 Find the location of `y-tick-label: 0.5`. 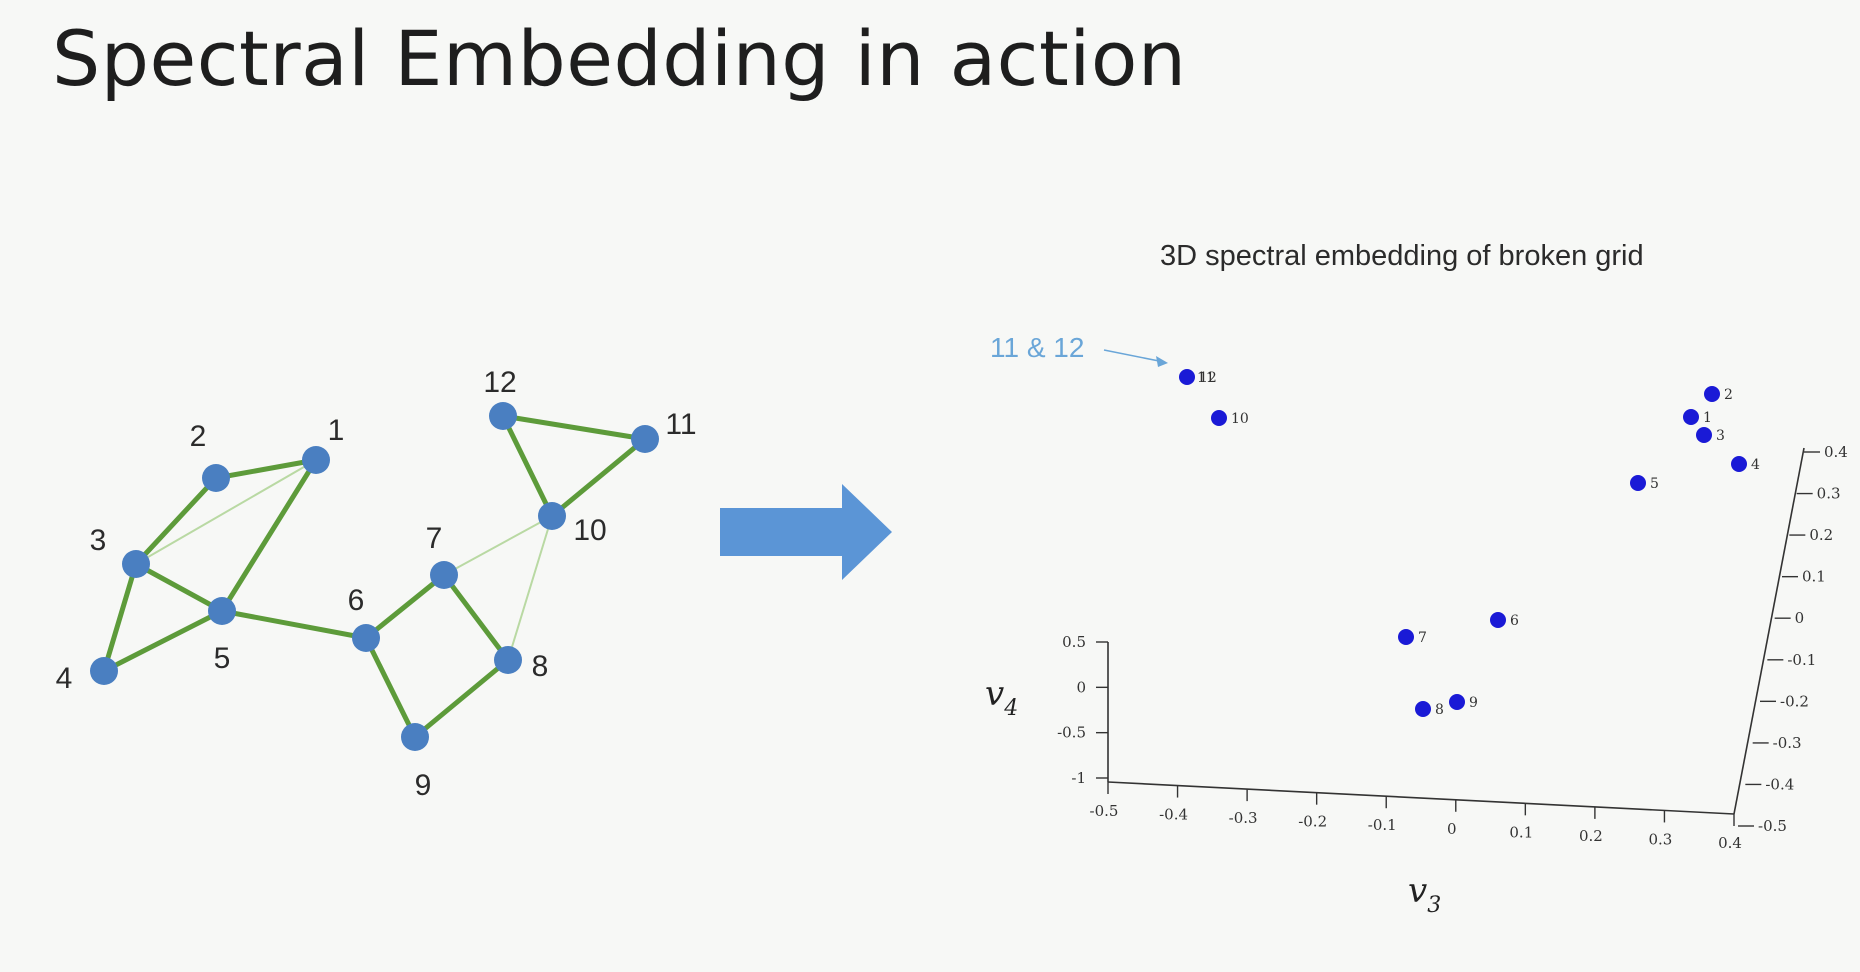

y-tick-label: 0.5 is located at coordinates (1074, 642).